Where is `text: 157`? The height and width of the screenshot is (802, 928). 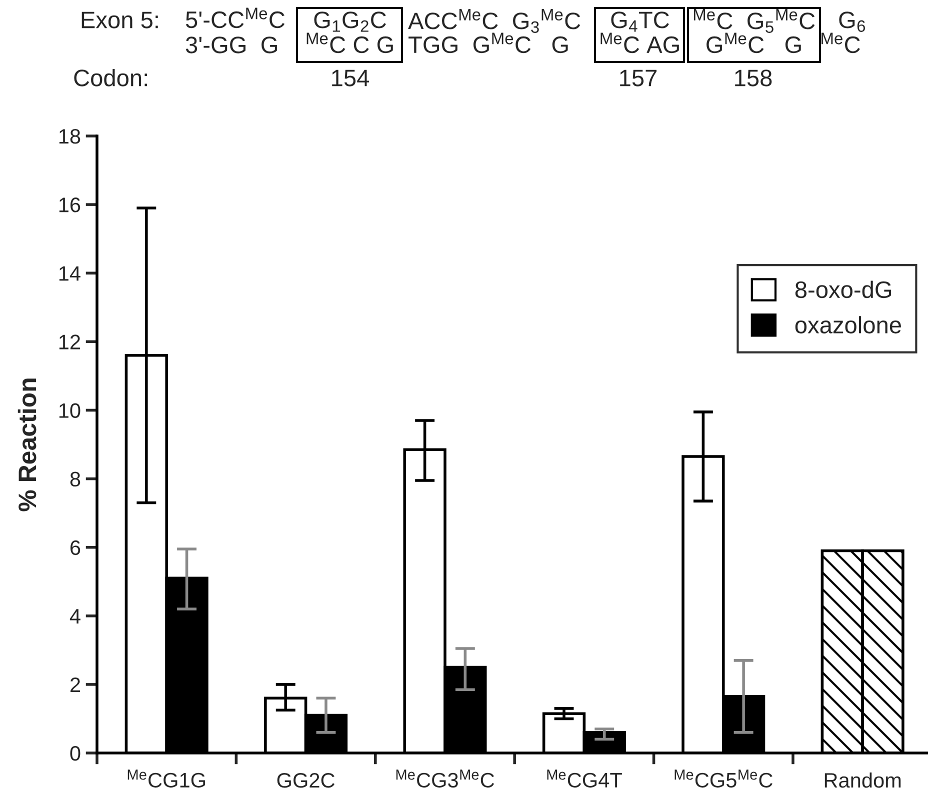
text: 157 is located at coordinates (638, 78).